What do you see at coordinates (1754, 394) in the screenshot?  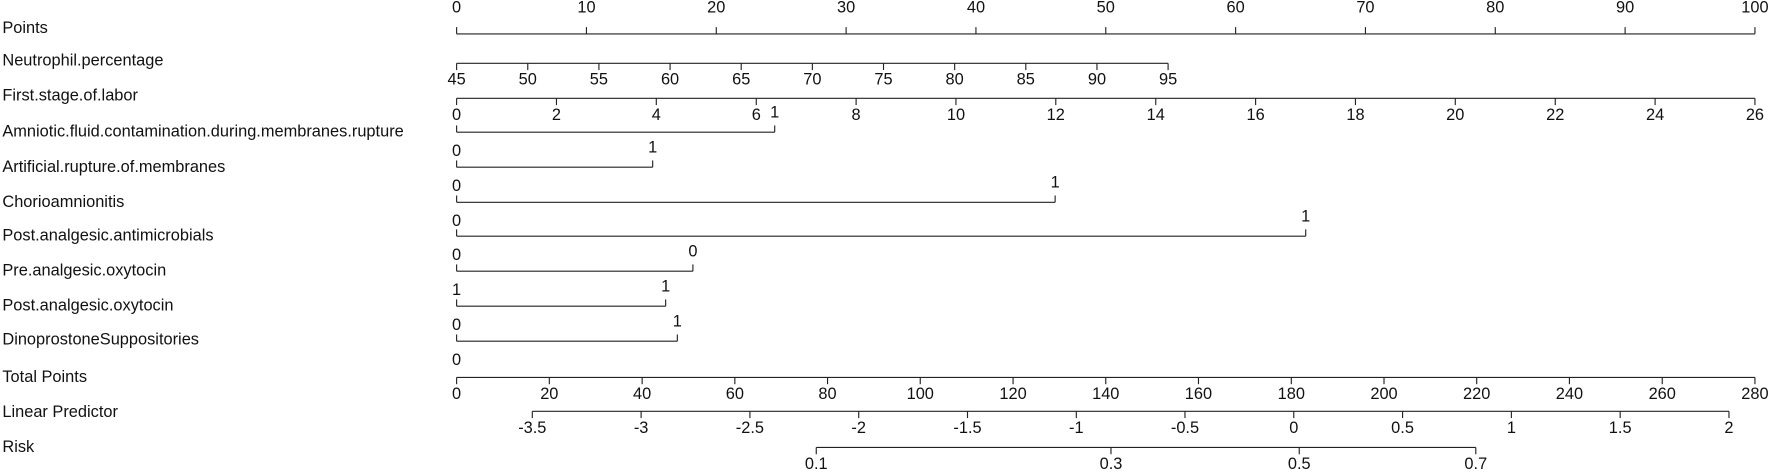 I see `tick-label: 280` at bounding box center [1754, 394].